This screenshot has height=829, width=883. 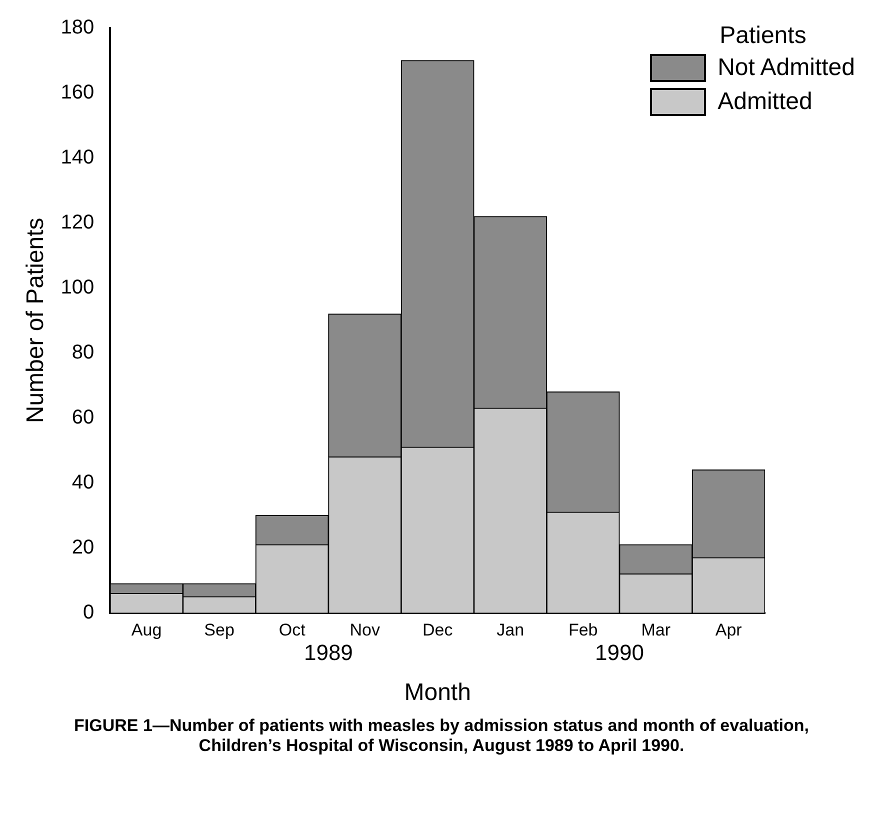 What do you see at coordinates (83, 482) in the screenshot?
I see `y-tick-label: 40` at bounding box center [83, 482].